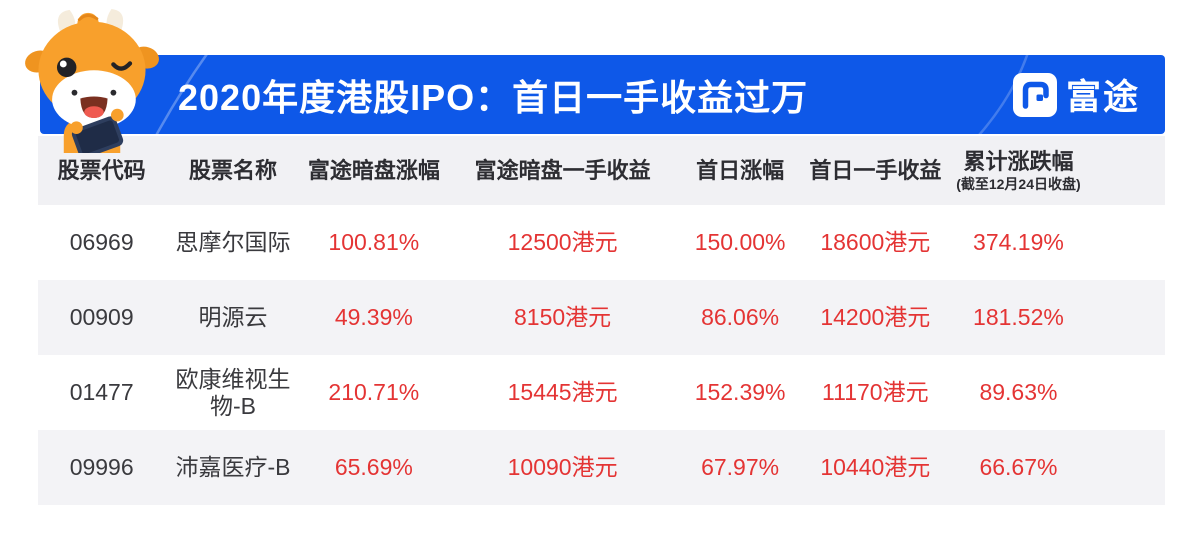  Describe the element at coordinates (373, 467) in the screenshot. I see `dark-pool-change: 65.69%` at that location.